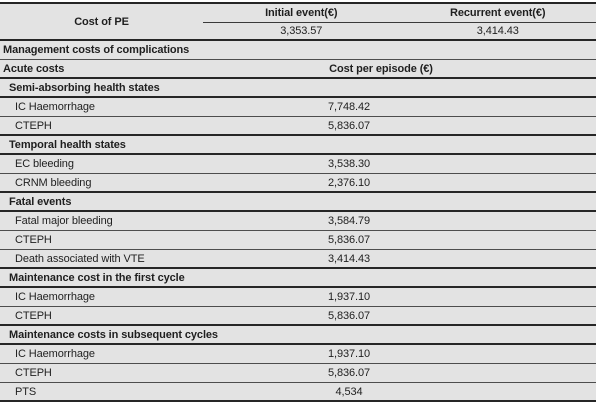 This screenshot has width=600, height=411. What do you see at coordinates (53, 182) in the screenshot?
I see `row-label: CRNM bleeding` at bounding box center [53, 182].